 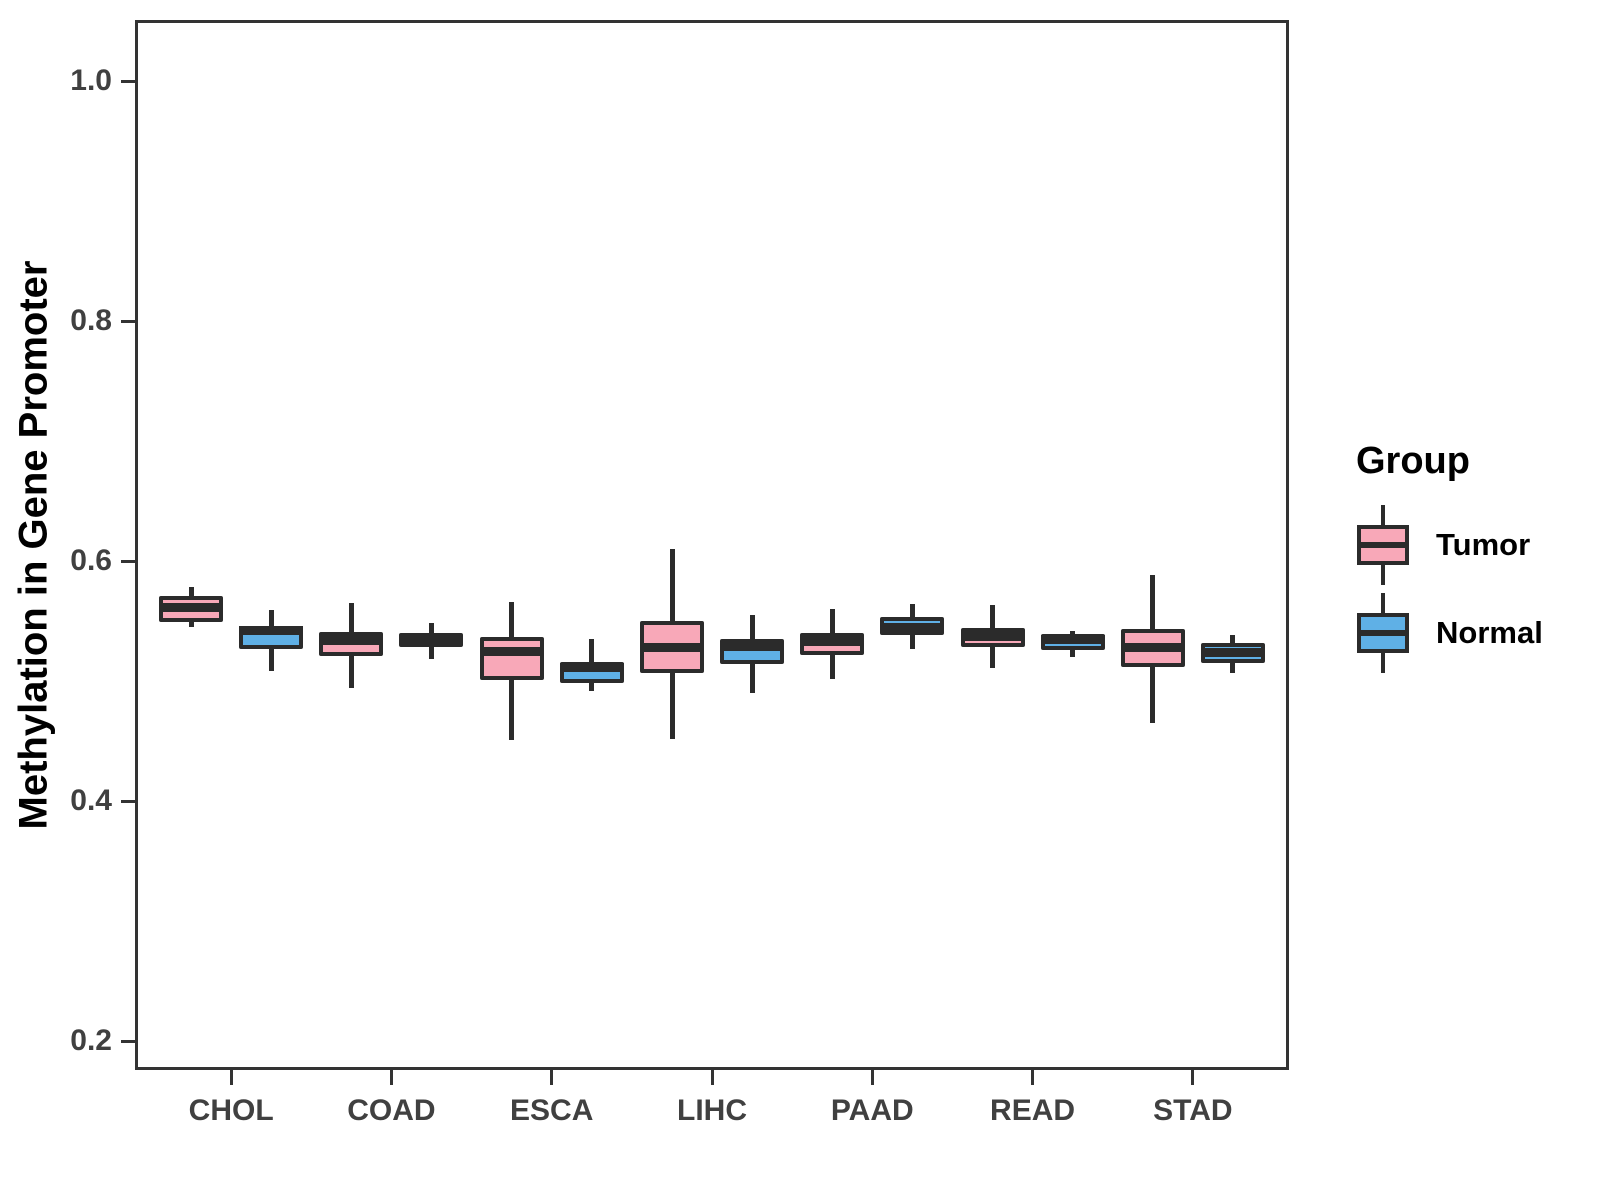 I want to click on x-tick-label-lihc: LIHC, so click(x=712, y=1110).